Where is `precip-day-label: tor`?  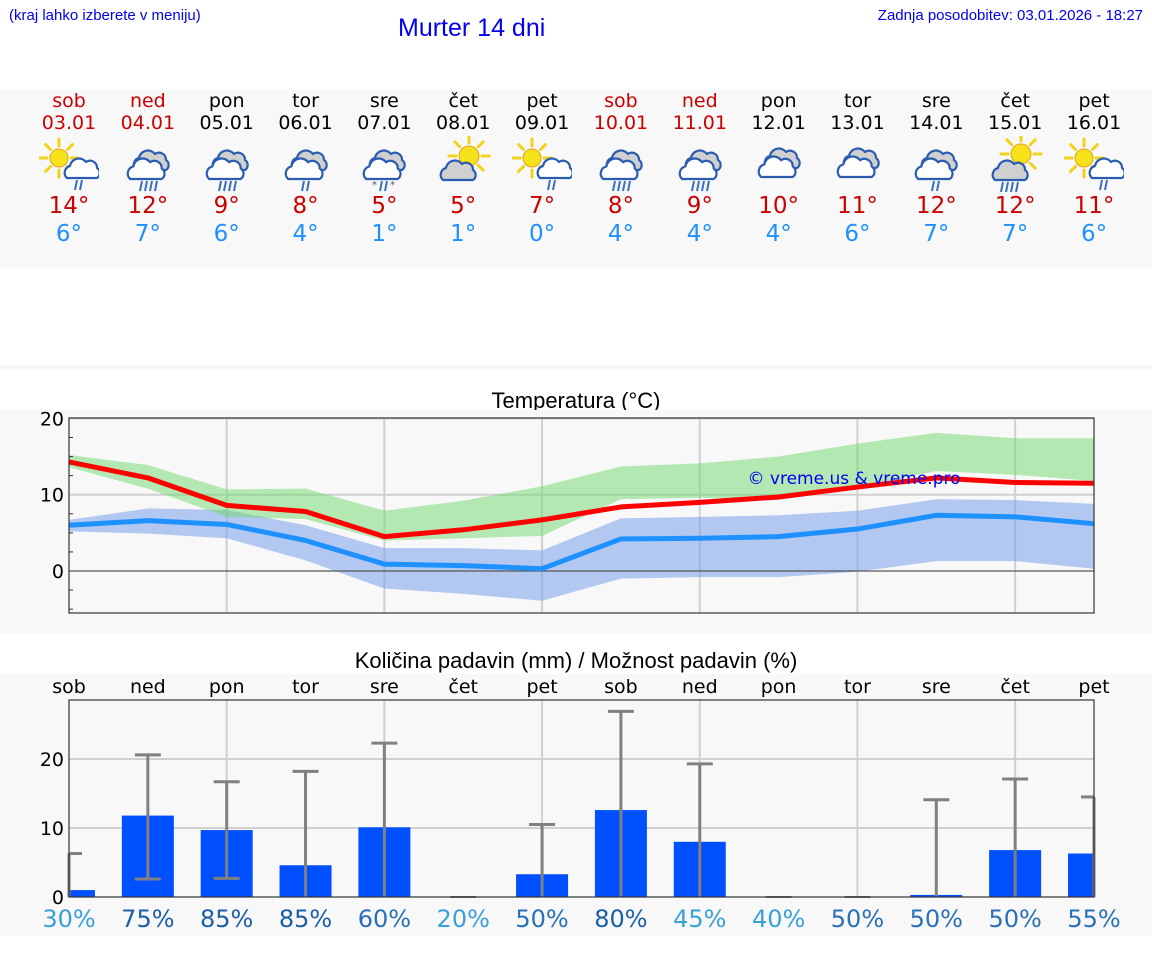
precip-day-label: tor is located at coordinates (305, 687).